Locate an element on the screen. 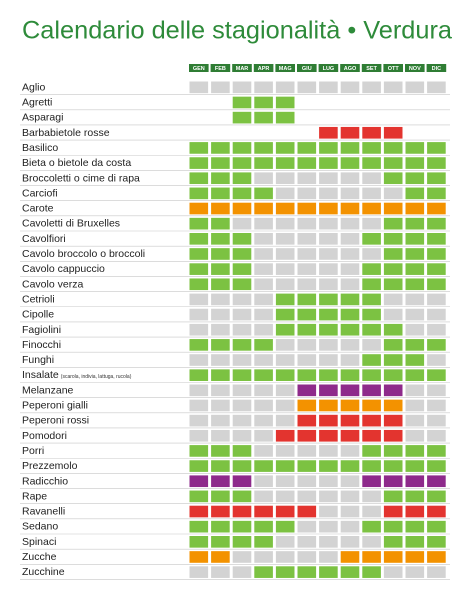 The height and width of the screenshot is (600, 474). vegetable-name: Sedano is located at coordinates (40, 527).